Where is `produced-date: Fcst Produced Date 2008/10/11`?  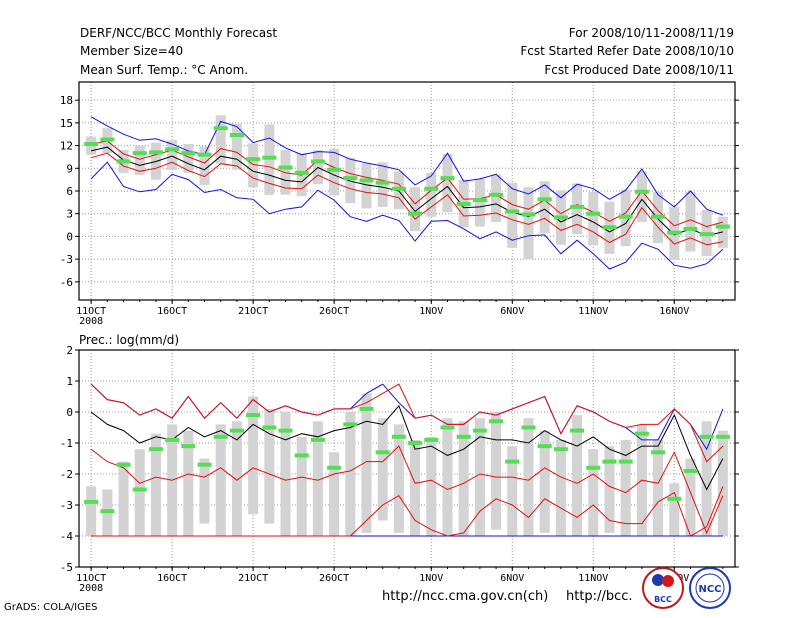 produced-date: Fcst Produced Date 2008/10/11 is located at coordinates (639, 70).